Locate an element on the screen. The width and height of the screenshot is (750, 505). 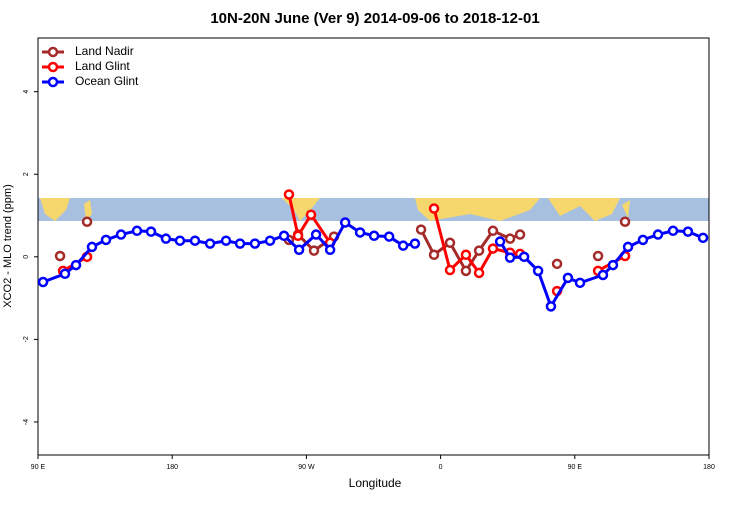
y-tick-label: -2 is located at coordinates (26, 339).